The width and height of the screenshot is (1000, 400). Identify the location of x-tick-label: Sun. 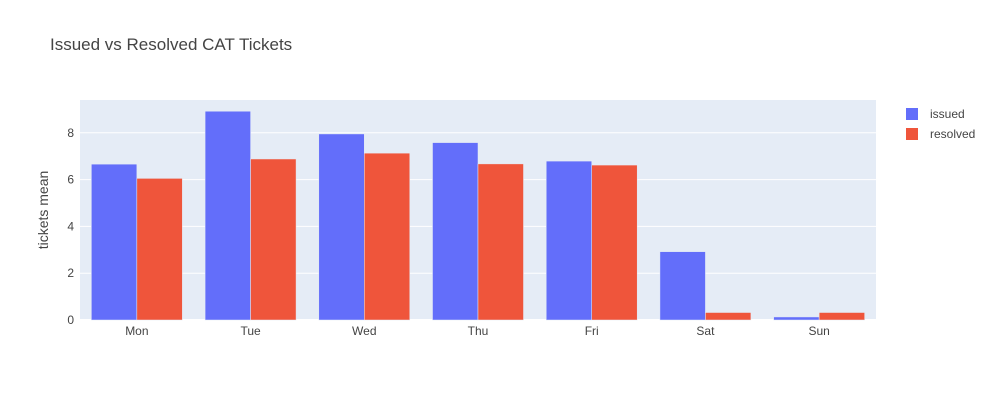
(818, 331).